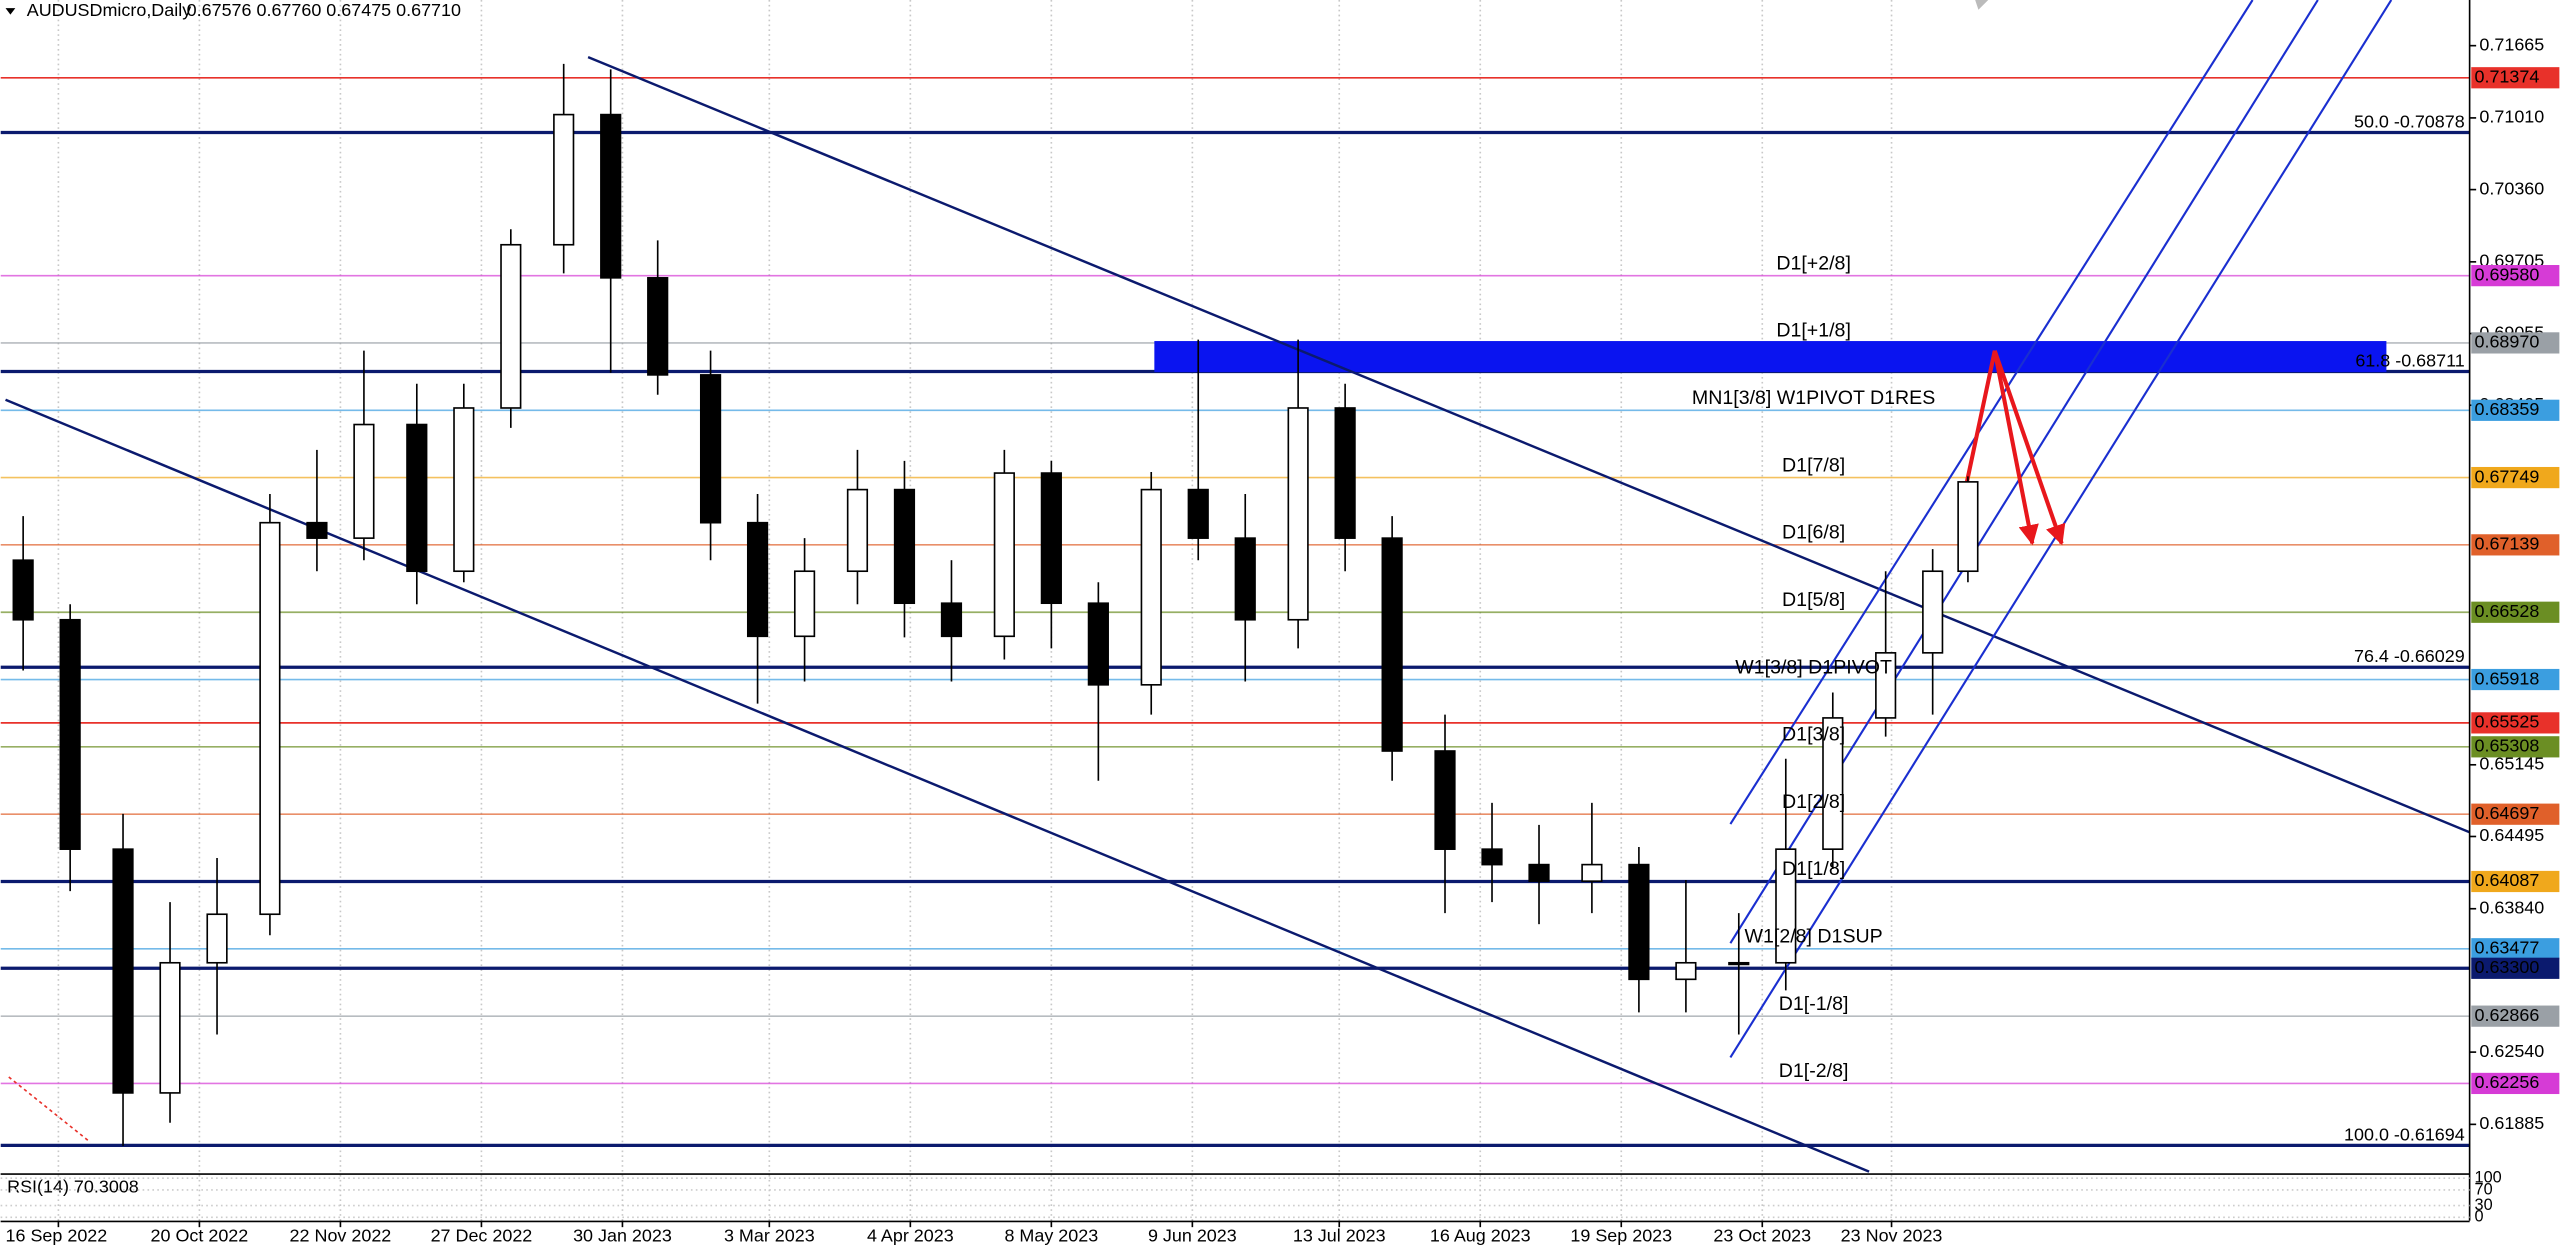 This screenshot has height=1250, width=2560. What do you see at coordinates (2511, 907) in the screenshot?
I see `y-tick-label: 0.63840` at bounding box center [2511, 907].